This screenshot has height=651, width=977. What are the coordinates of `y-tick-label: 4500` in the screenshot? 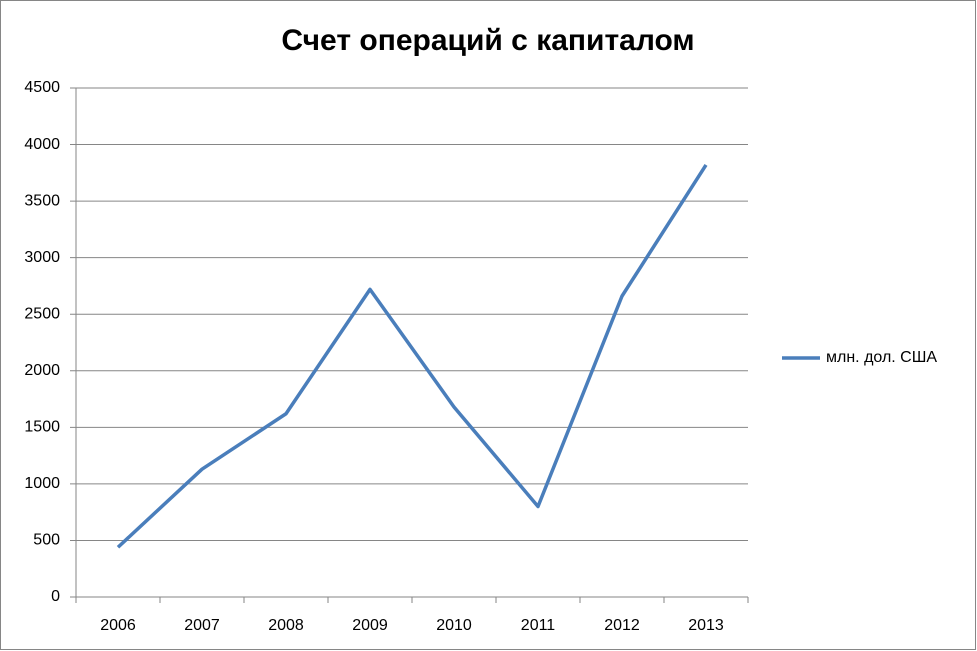 It's located at (42, 87).